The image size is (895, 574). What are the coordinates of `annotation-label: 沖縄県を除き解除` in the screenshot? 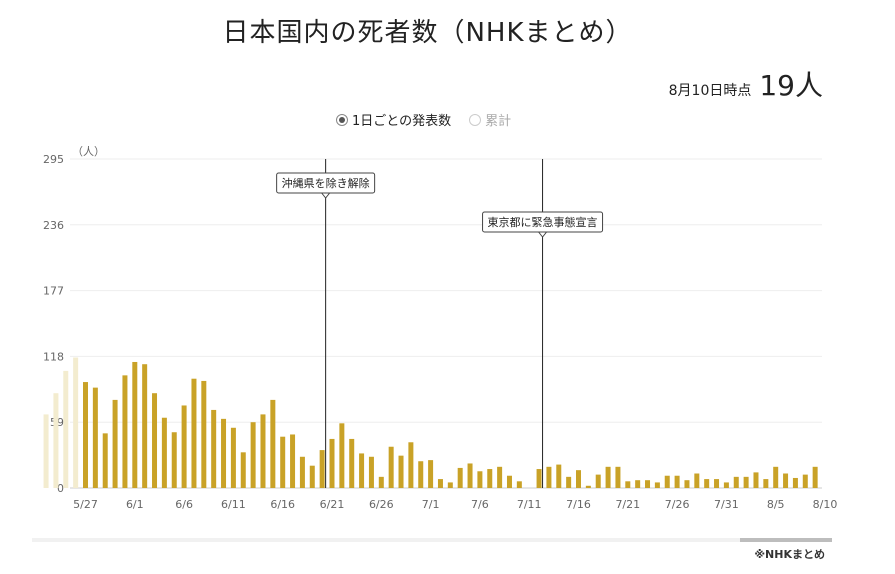 It's located at (326, 183).